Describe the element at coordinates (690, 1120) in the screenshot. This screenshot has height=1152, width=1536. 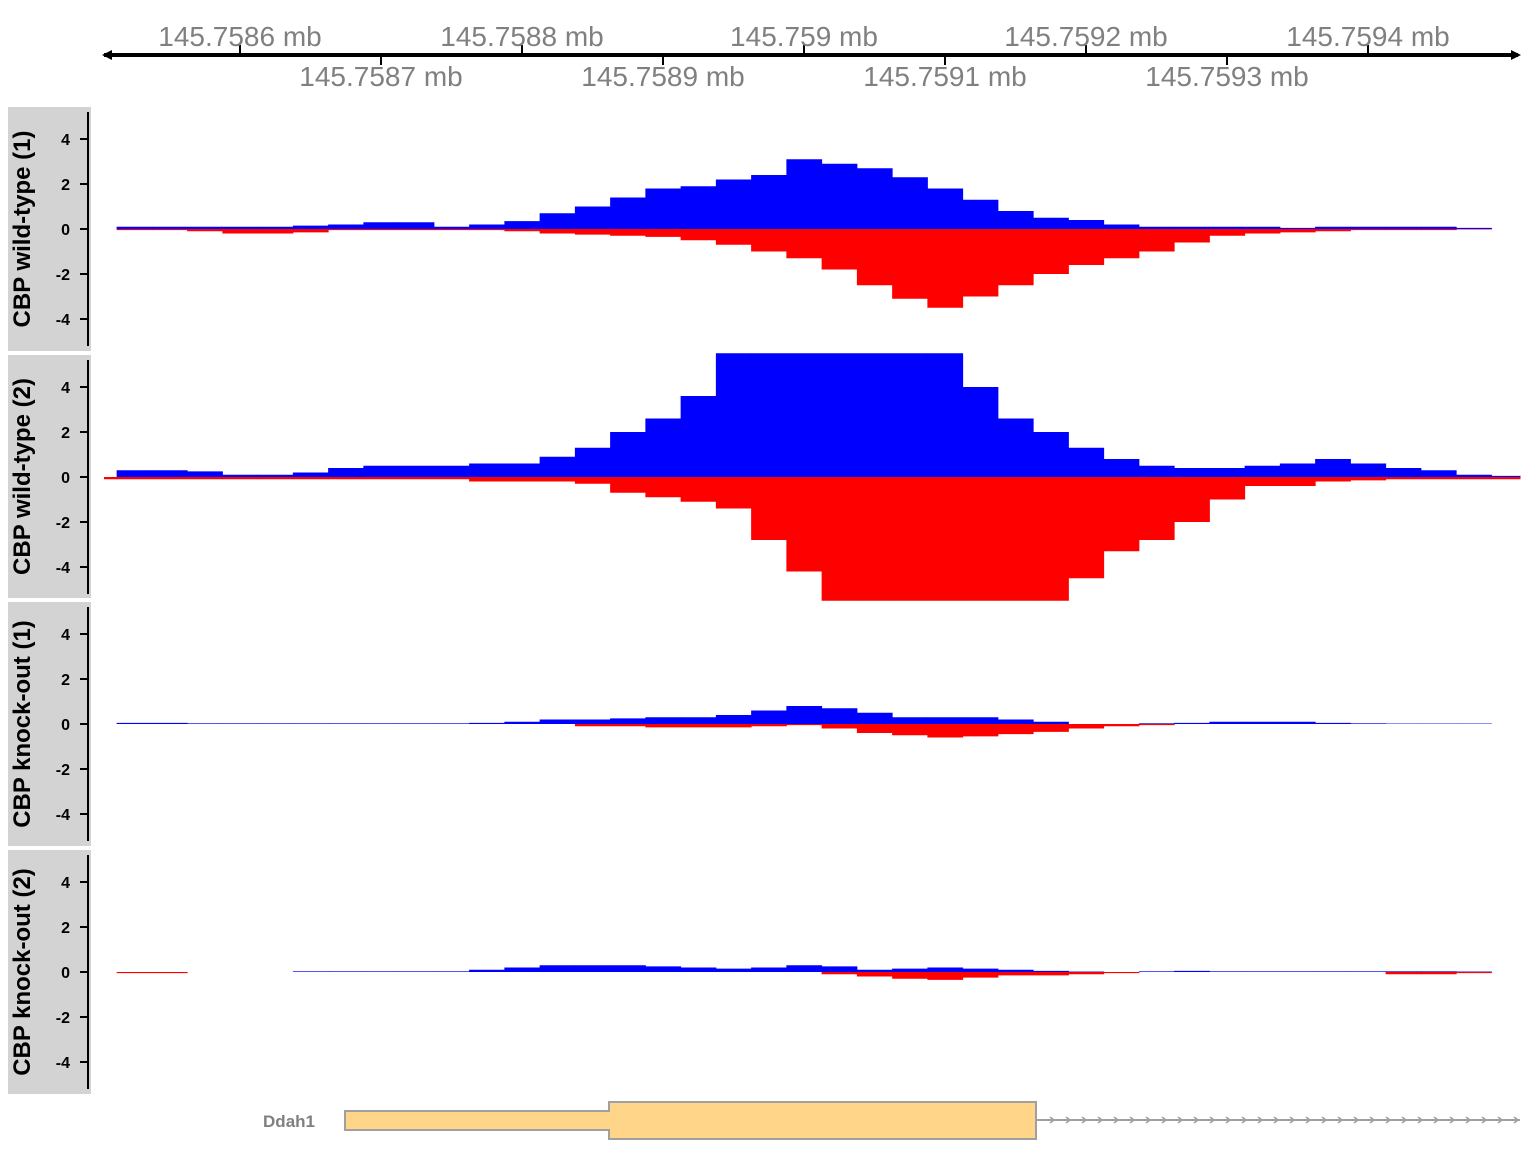
I see `gene-exon` at that location.